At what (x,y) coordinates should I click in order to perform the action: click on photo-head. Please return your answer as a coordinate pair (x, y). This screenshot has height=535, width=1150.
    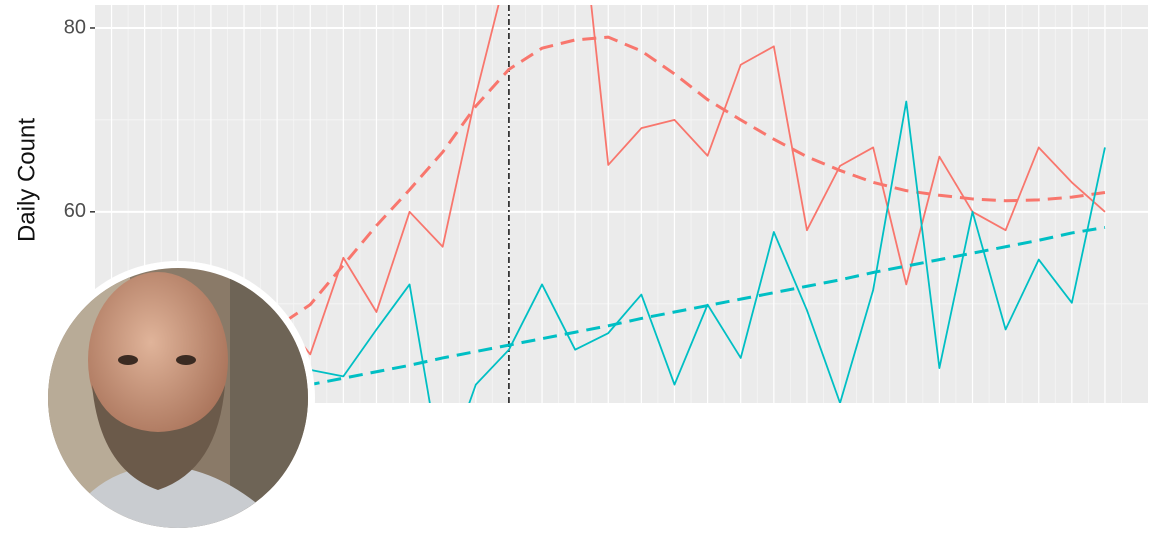
    Looking at the image, I should click on (158, 360).